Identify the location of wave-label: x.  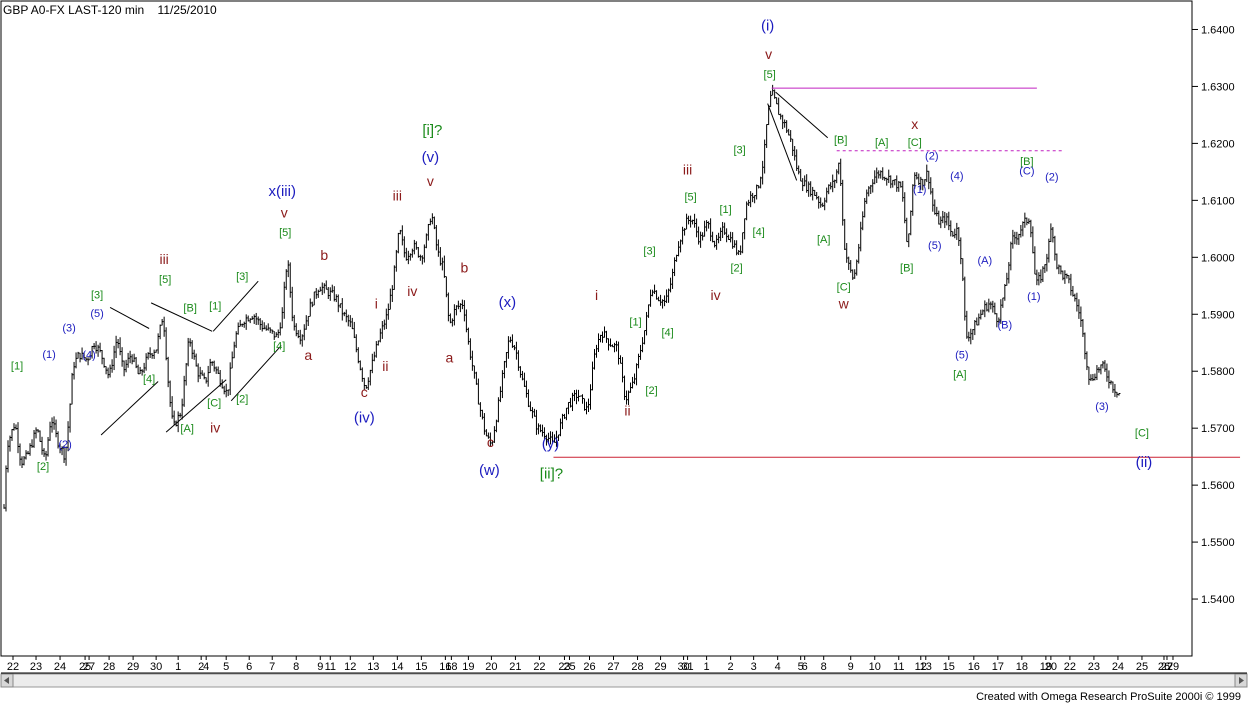
(914, 124).